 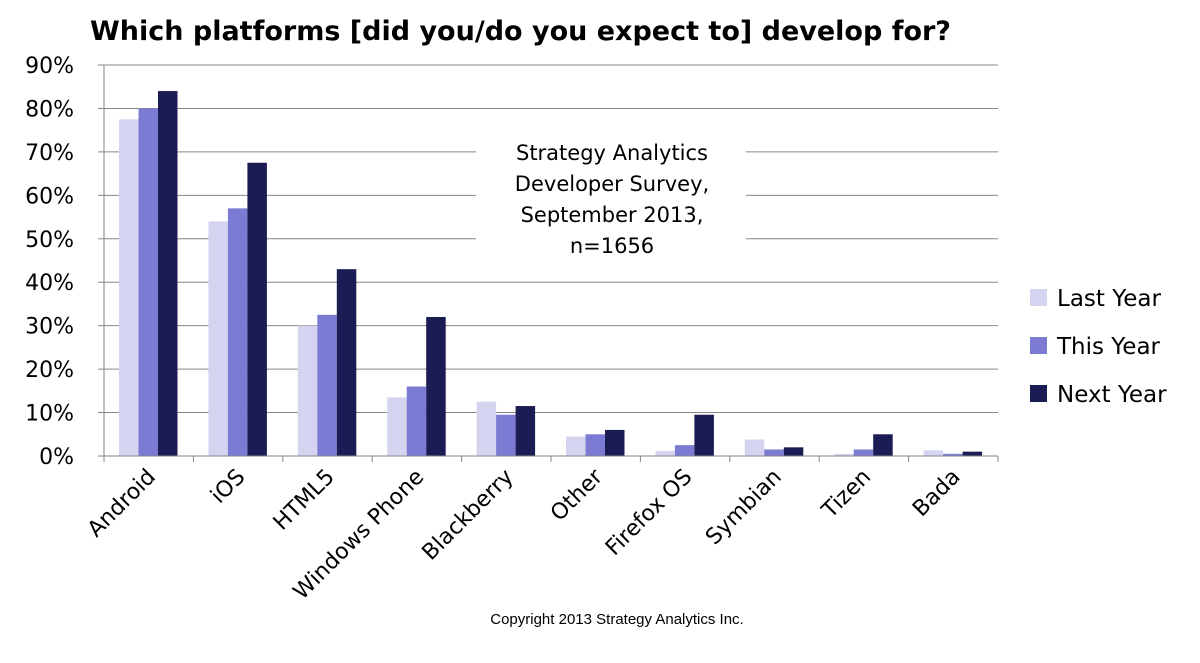 I want to click on annotation-line: Developer Survey,, so click(x=612, y=184).